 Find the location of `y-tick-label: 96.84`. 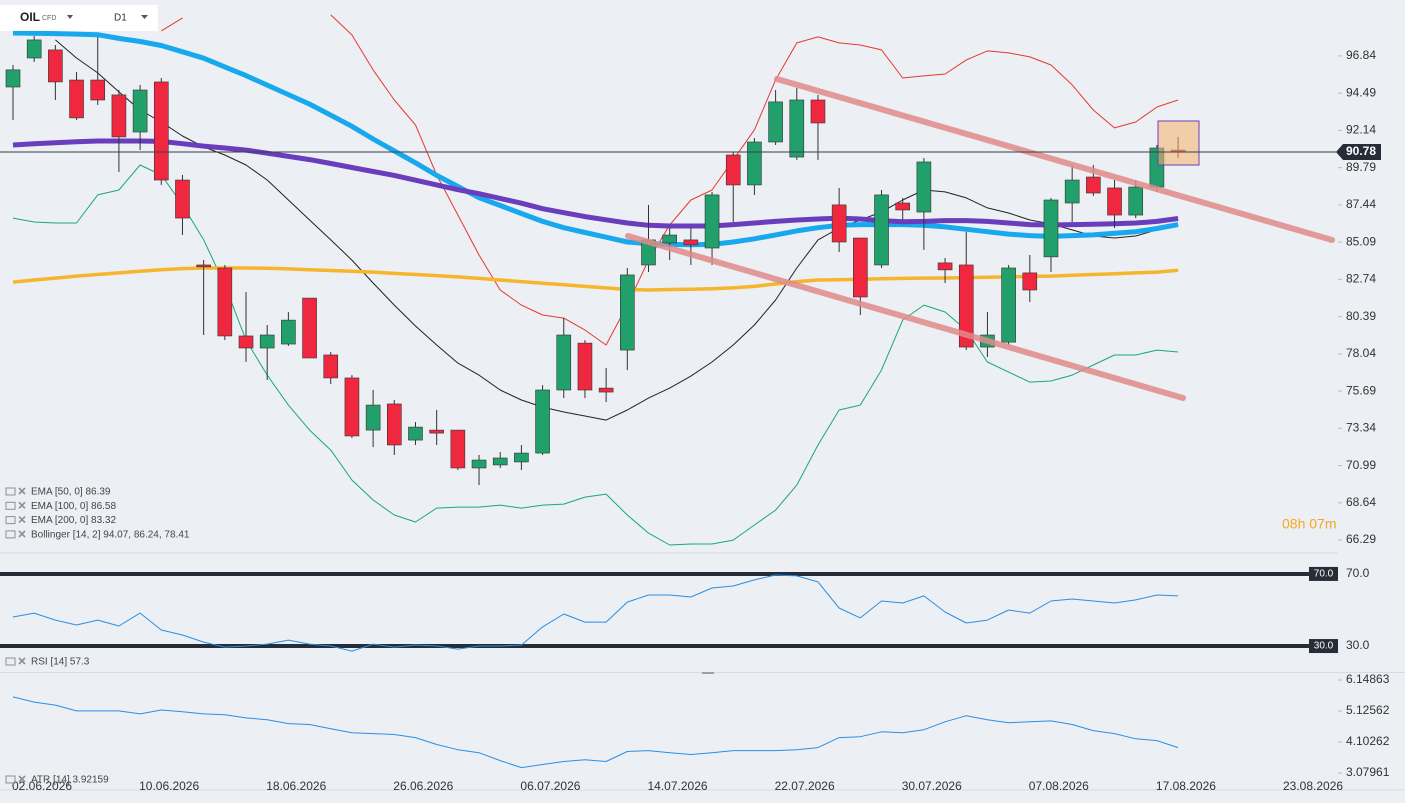

y-tick-label: 96.84 is located at coordinates (1361, 55).